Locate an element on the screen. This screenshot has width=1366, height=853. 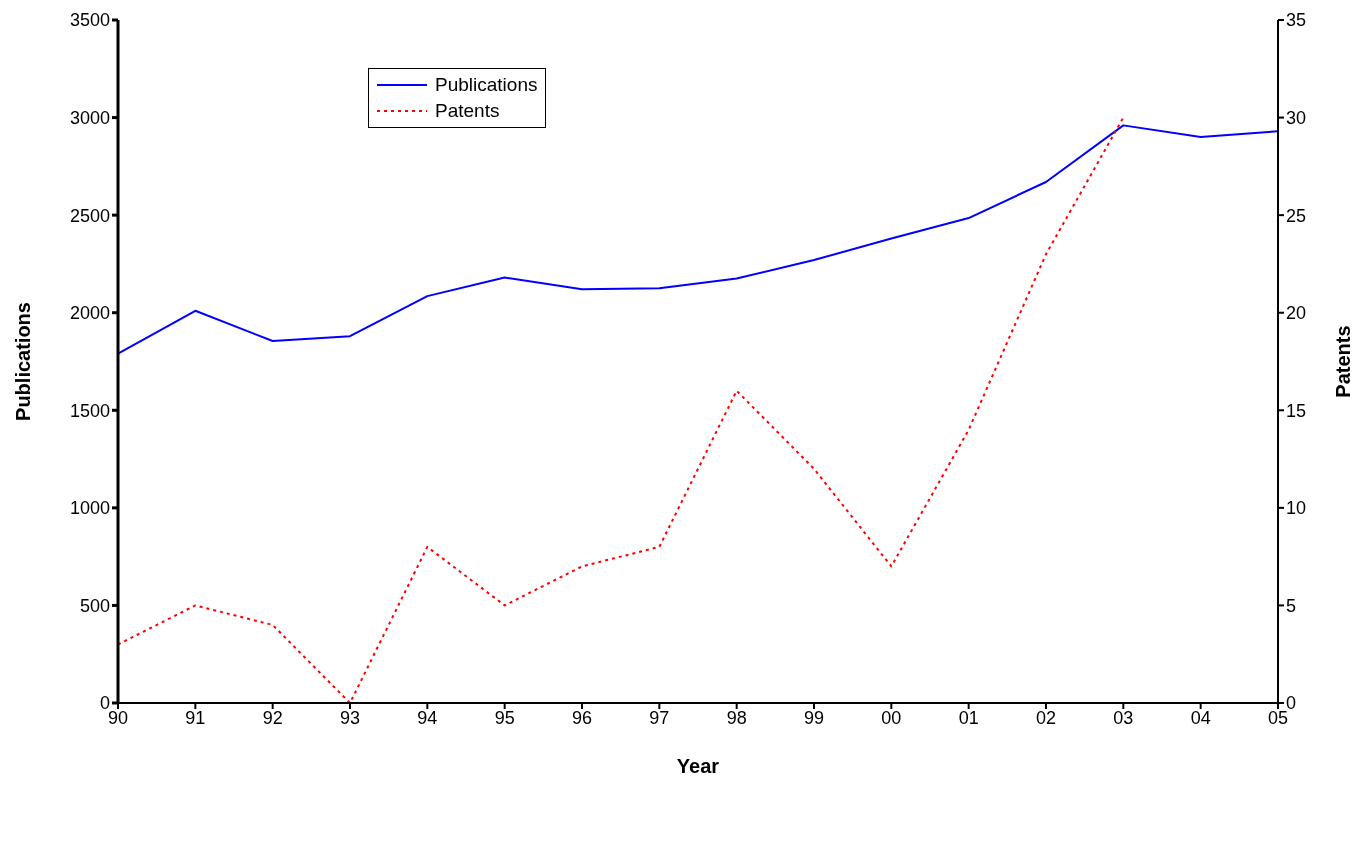
x-tick-label: 90 is located at coordinates (118, 717).